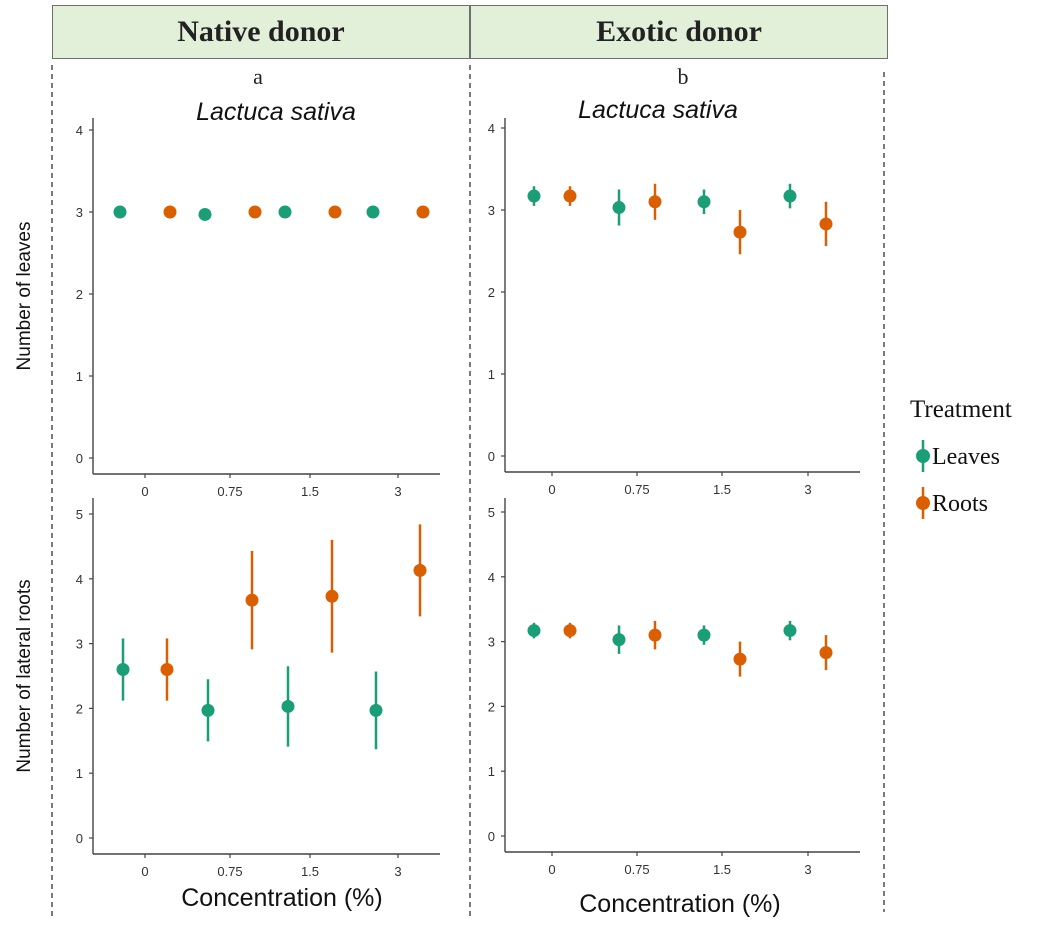 Image resolution: width=1040 pixels, height=926 pixels. I want to click on panel-a-x-tick-label-1: 0.75, so click(229, 491).